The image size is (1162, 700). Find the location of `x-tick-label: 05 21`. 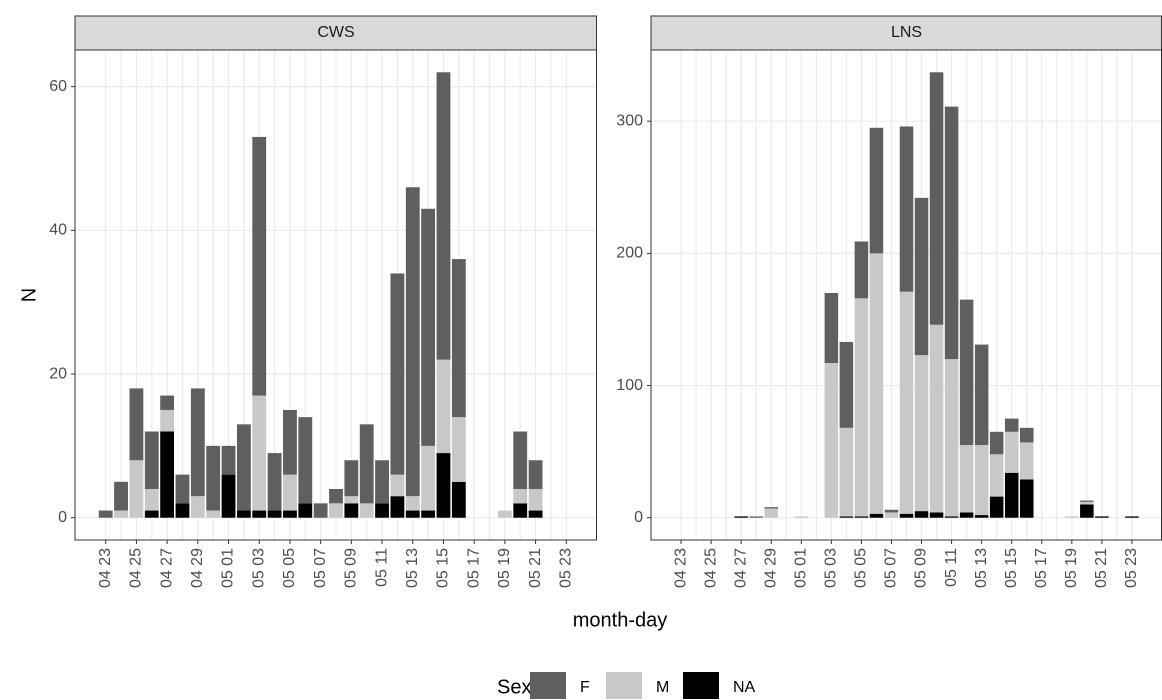

x-tick-label: 05 21 is located at coordinates (1101, 568).